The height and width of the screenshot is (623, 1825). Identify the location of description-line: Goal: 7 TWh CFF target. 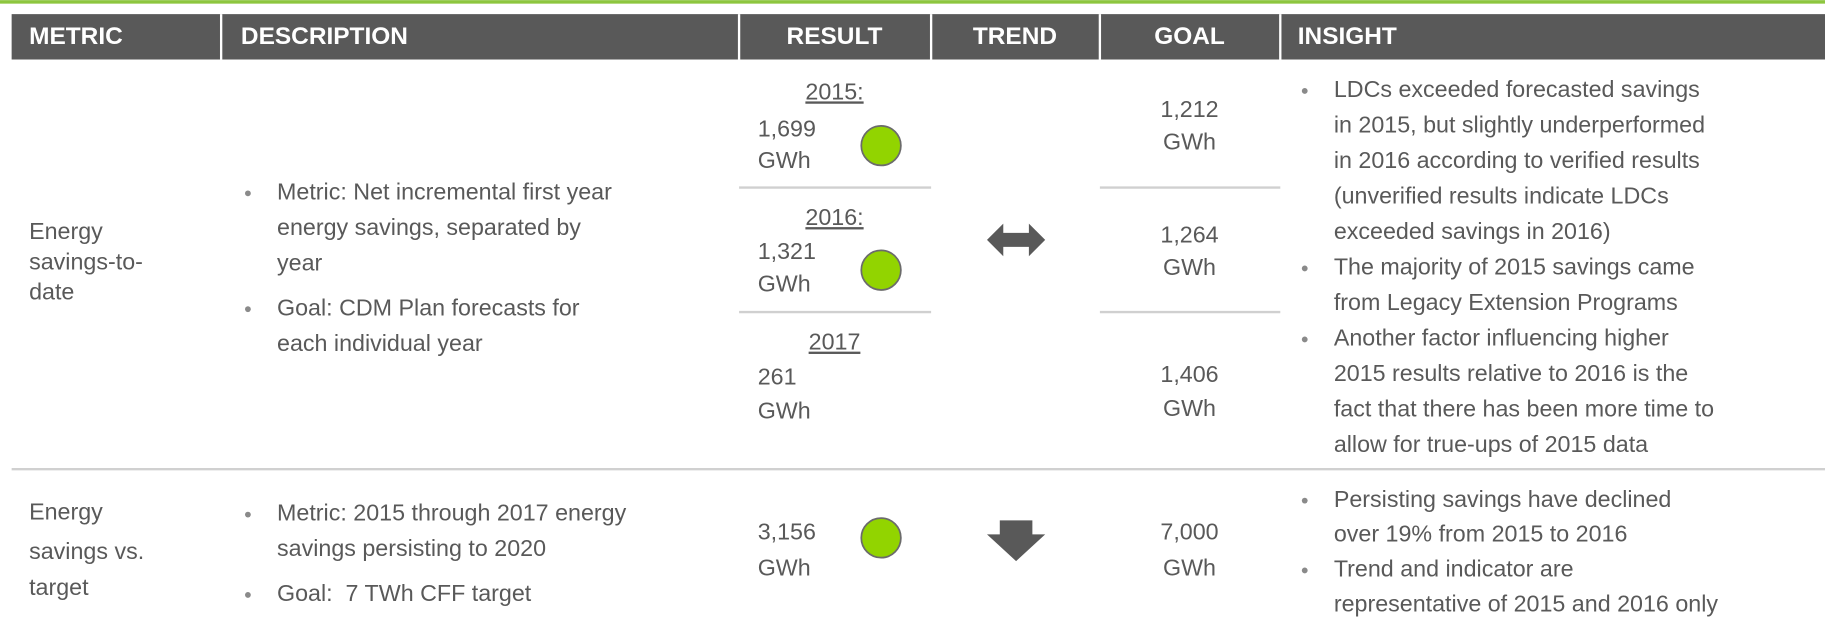
(404, 593).